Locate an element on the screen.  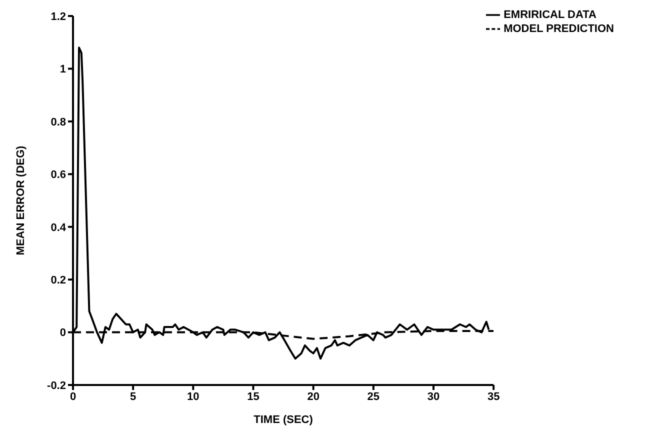
y-tick-label: -0.2 is located at coordinates (56, 386).